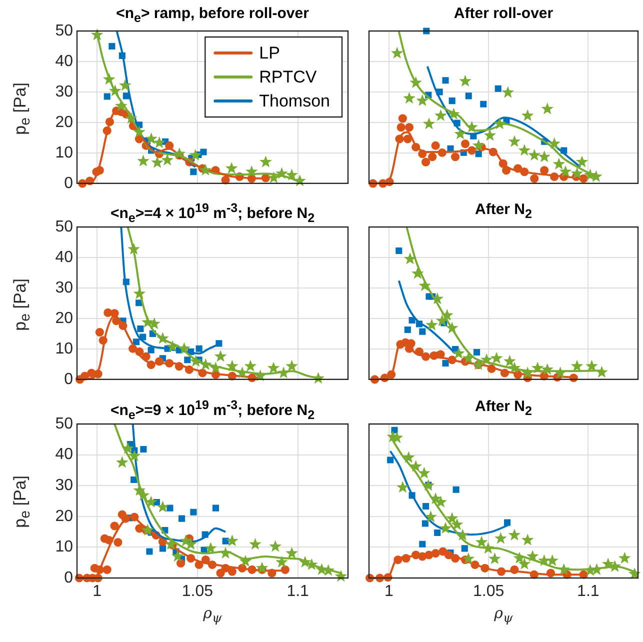 Image resolution: width=643 pixels, height=642 pixels. What do you see at coordinates (212, 213) in the screenshot?
I see `chart-title: <n$_{e}$>=4 × 10$^{19}$ m$^{-3}$; before N$_{2}$` at bounding box center [212, 213].